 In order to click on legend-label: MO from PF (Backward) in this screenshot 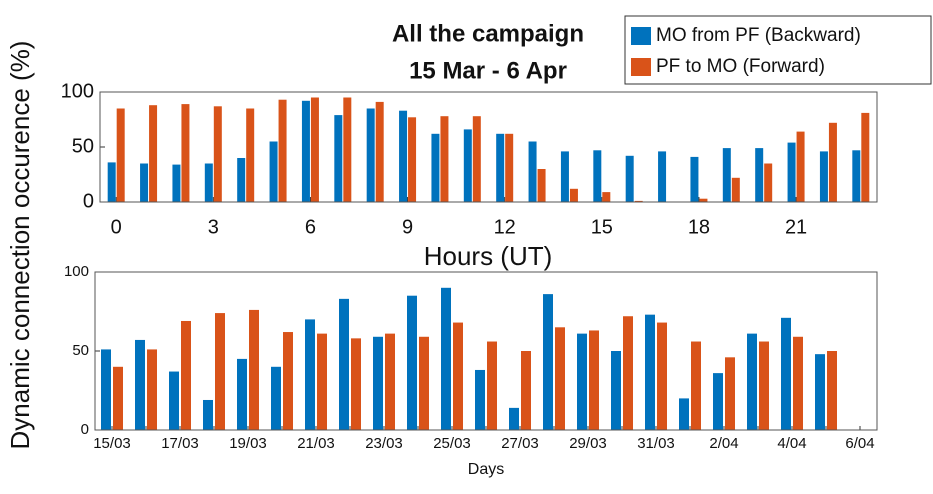, I will do `click(758, 35)`.